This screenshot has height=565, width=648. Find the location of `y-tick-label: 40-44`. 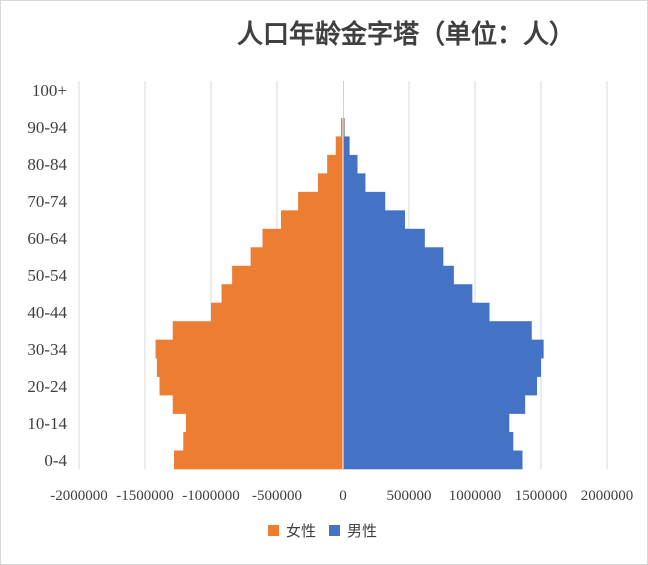

y-tick-label: 40-44 is located at coordinates (47, 312).